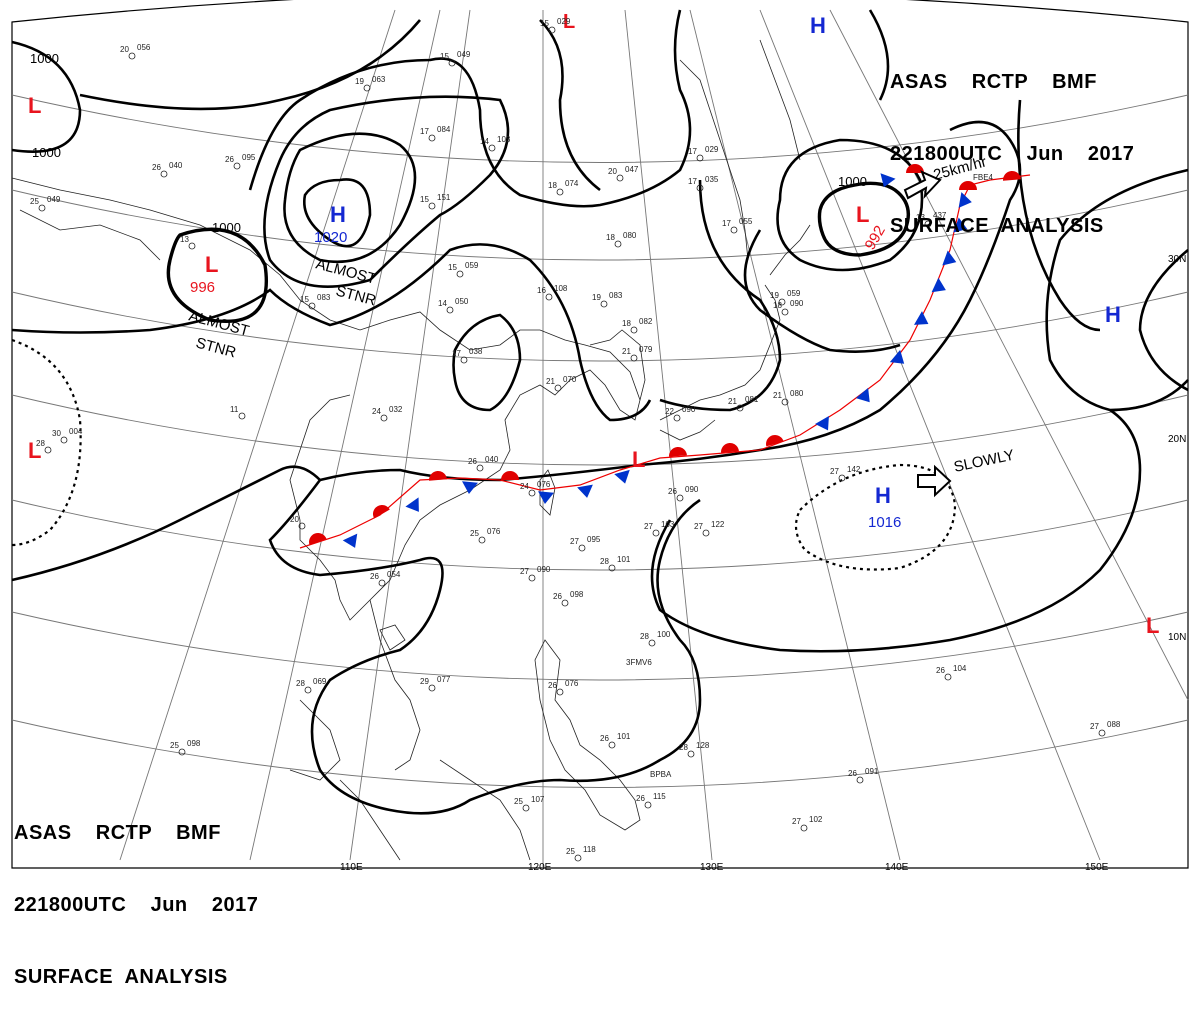 Image resolution: width=1200 pixels, height=1013 pixels. I want to click on station-plot: 15 059, so click(463, 269).